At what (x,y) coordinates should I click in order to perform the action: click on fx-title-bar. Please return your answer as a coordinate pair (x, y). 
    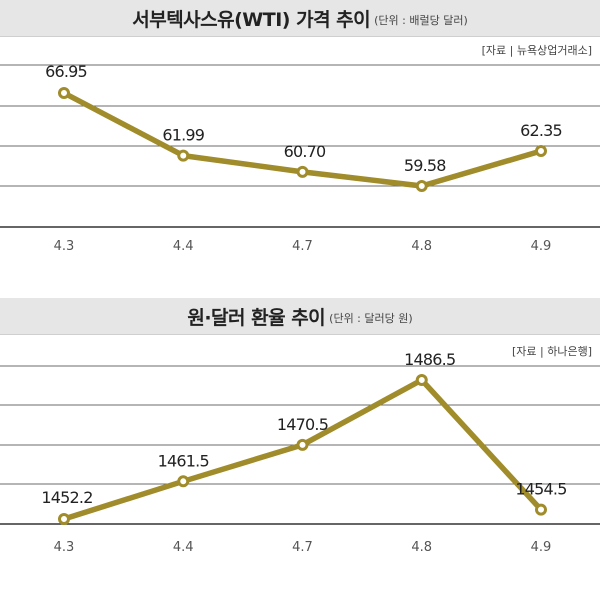
    Looking at the image, I should click on (300, 316).